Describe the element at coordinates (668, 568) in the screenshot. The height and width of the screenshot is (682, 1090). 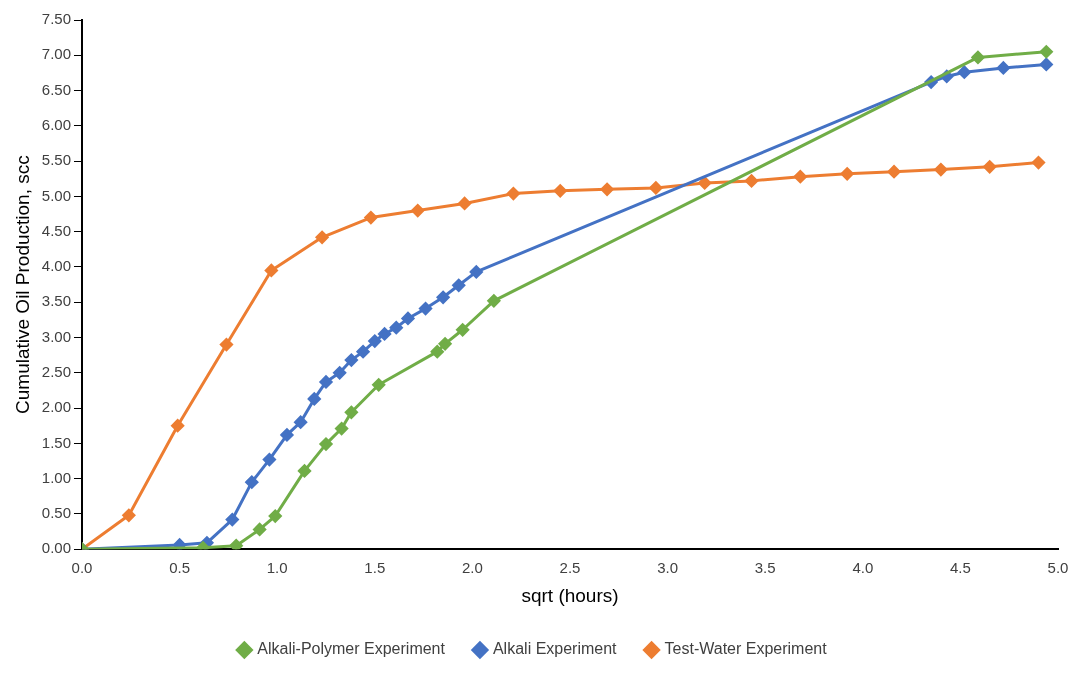
I see `x-tick-label: 3.0` at that location.